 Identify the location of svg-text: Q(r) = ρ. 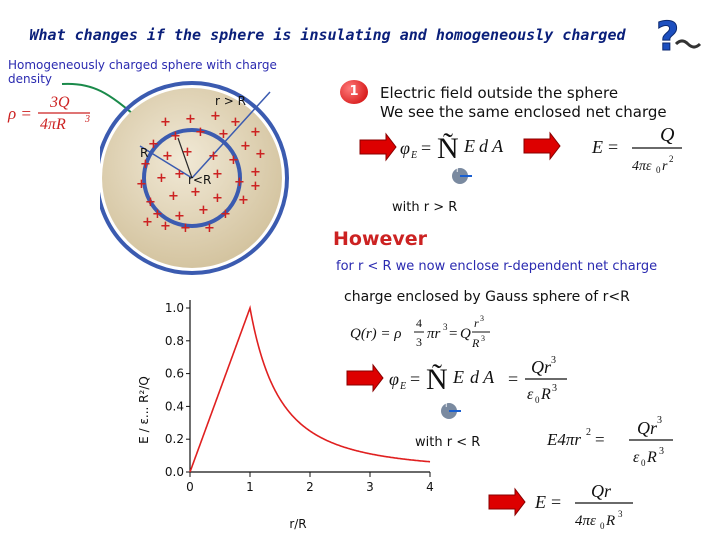
(375, 334).